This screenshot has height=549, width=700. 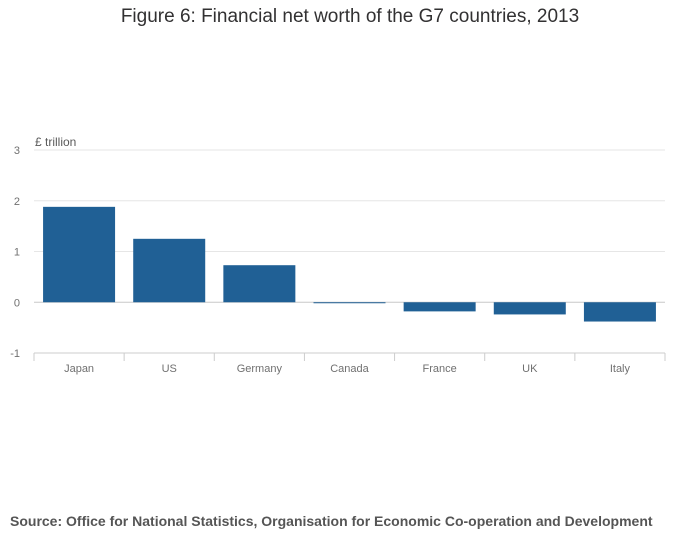 What do you see at coordinates (79, 369) in the screenshot?
I see `x-tick-label: Japan` at bounding box center [79, 369].